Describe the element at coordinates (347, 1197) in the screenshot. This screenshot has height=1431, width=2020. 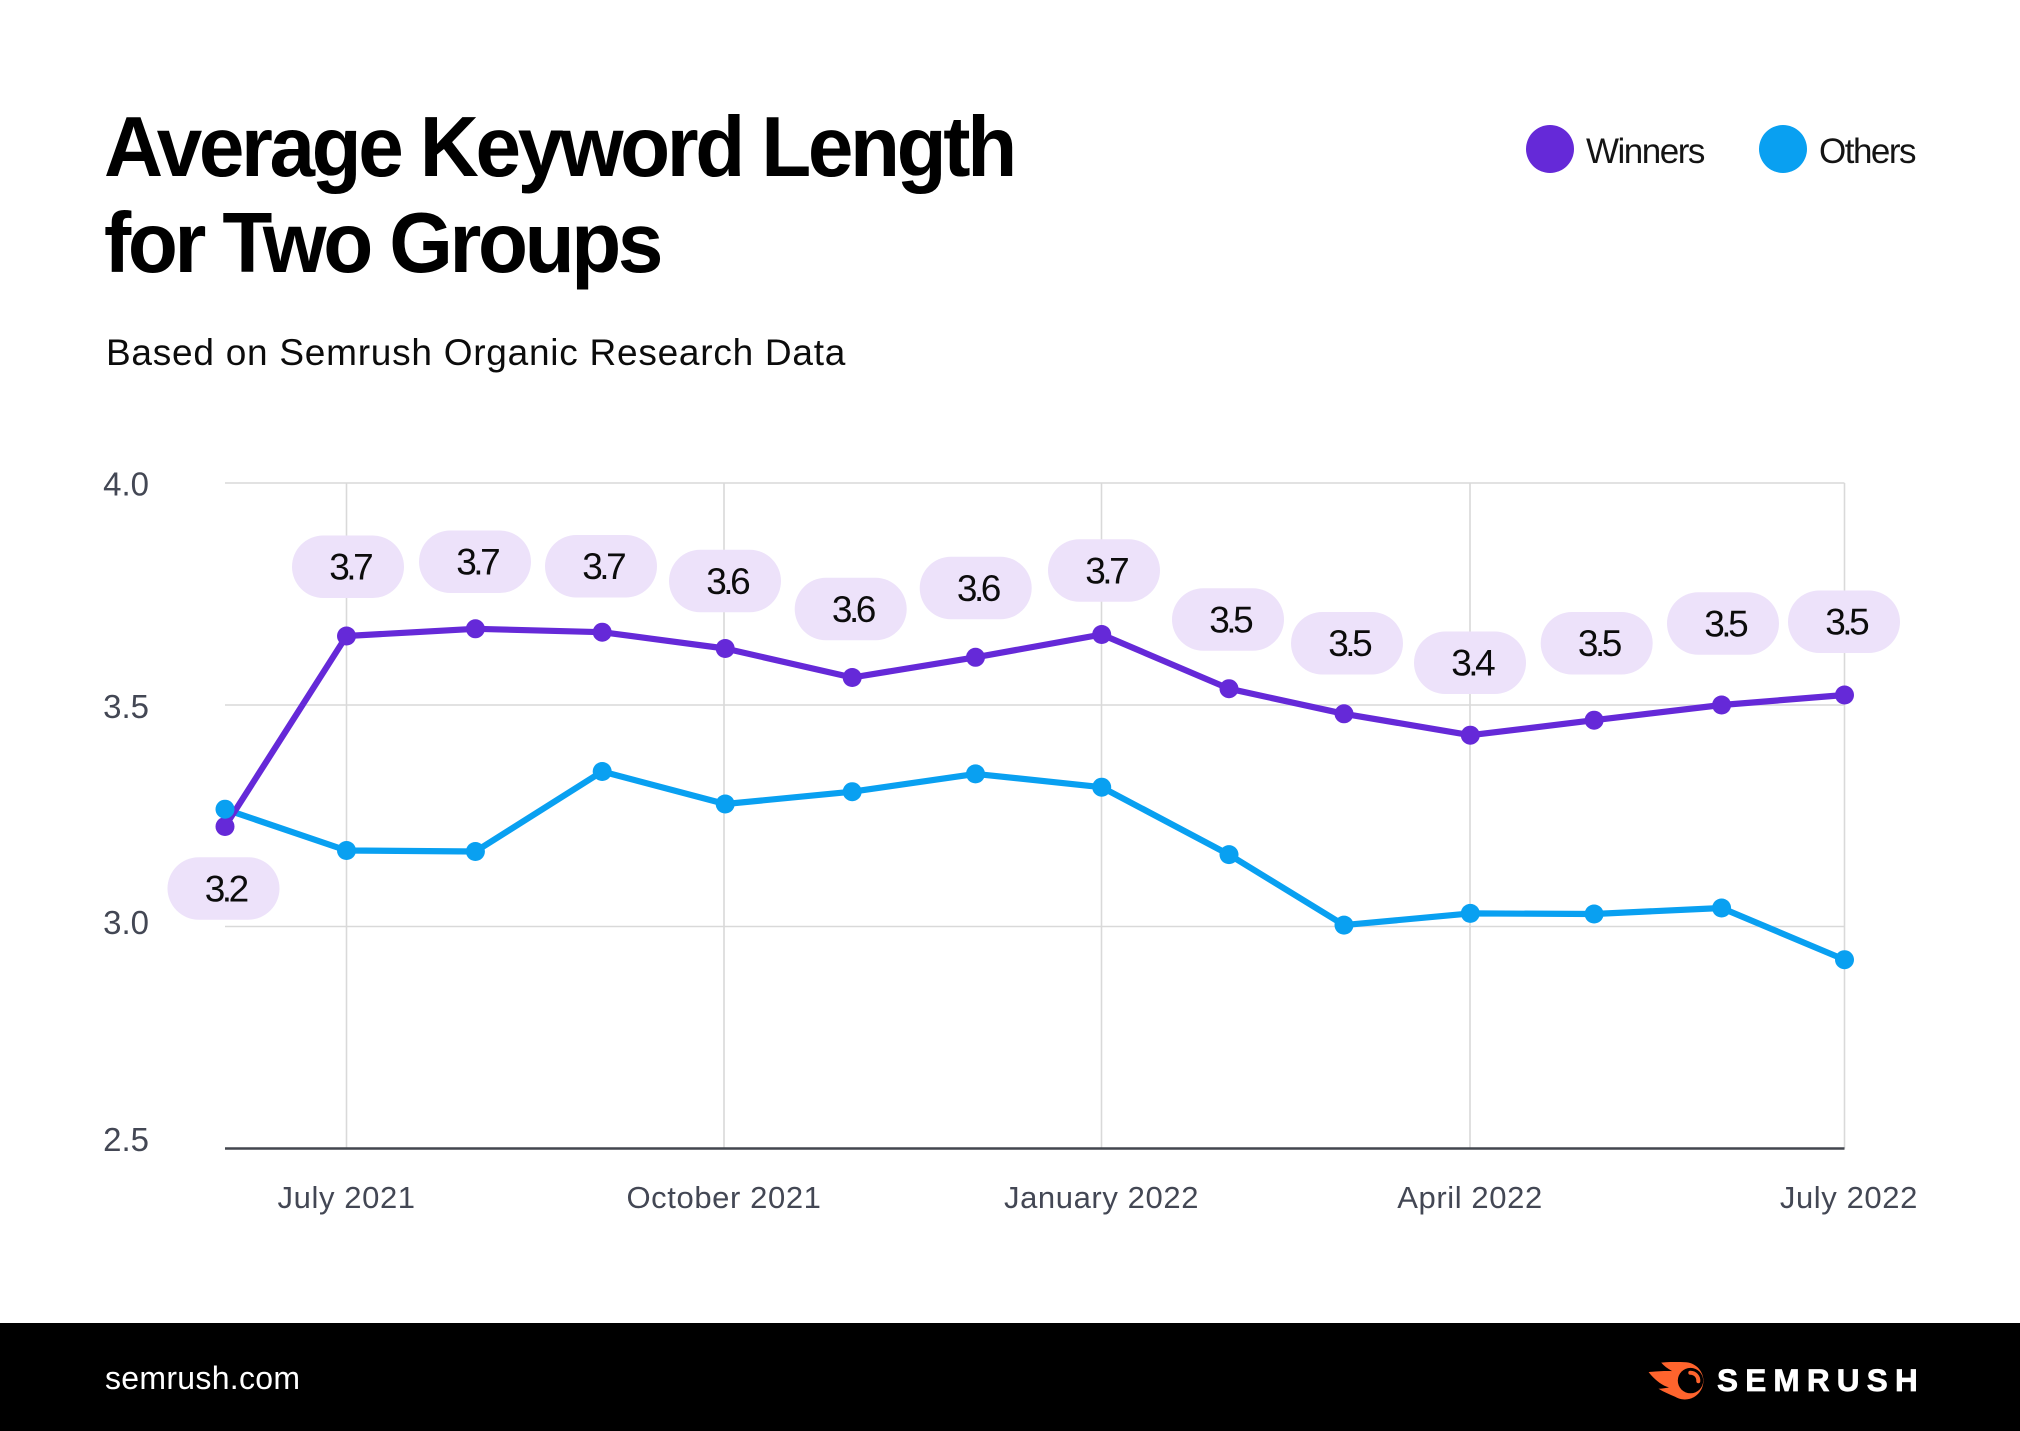
I see `svg-text: July 2021` at that location.